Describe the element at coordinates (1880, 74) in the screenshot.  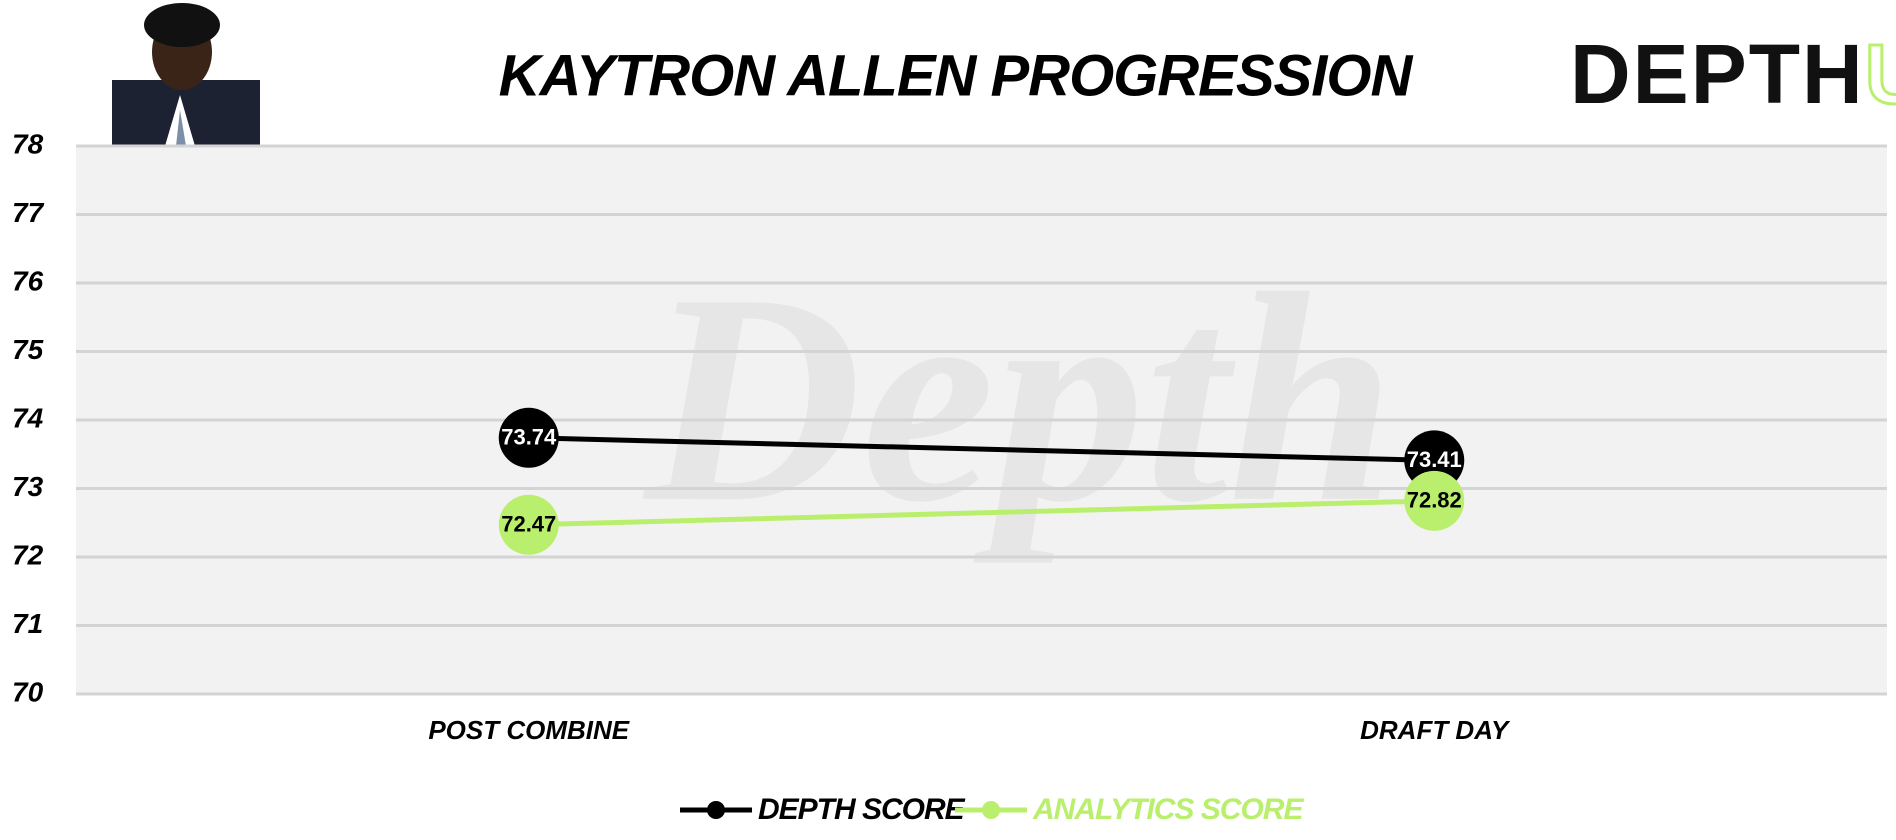
I see `logo-accent: U` at that location.